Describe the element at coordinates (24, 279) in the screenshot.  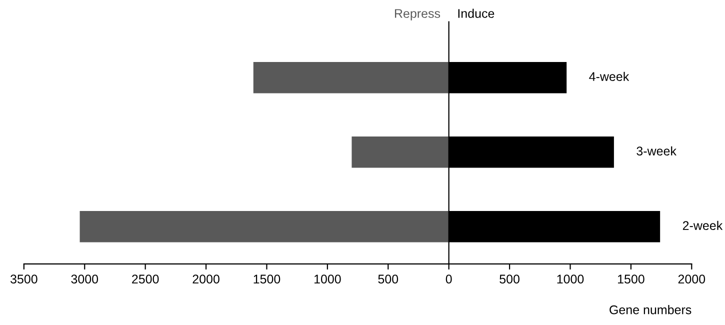
I see `x-tick-label: 3500` at that location.